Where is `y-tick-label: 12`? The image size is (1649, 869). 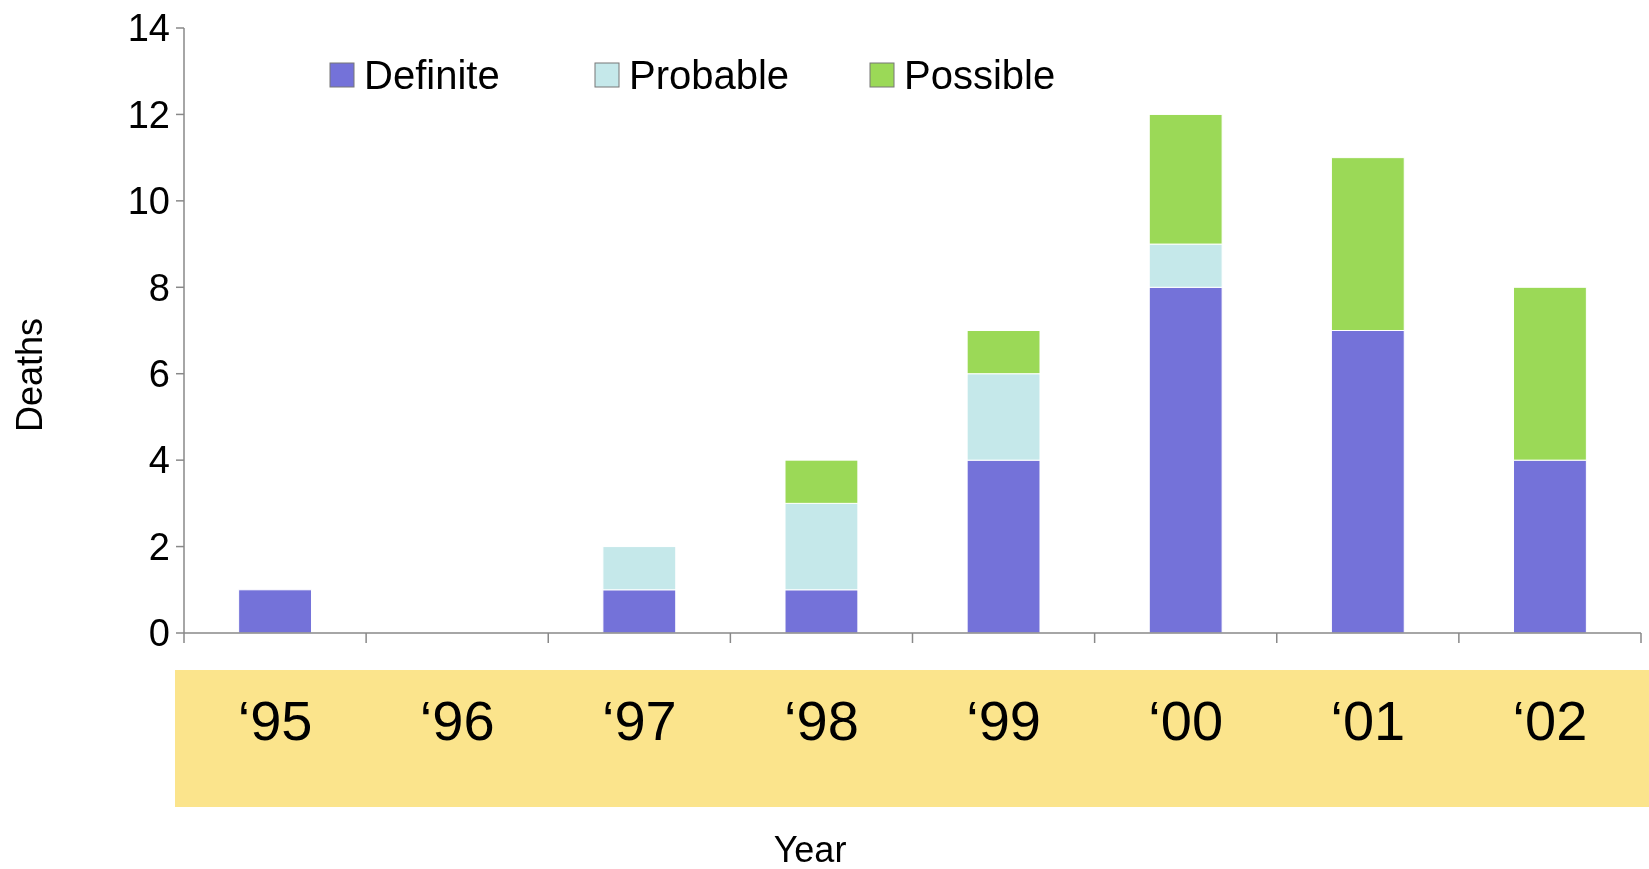
y-tick-label: 12 is located at coordinates (148, 114).